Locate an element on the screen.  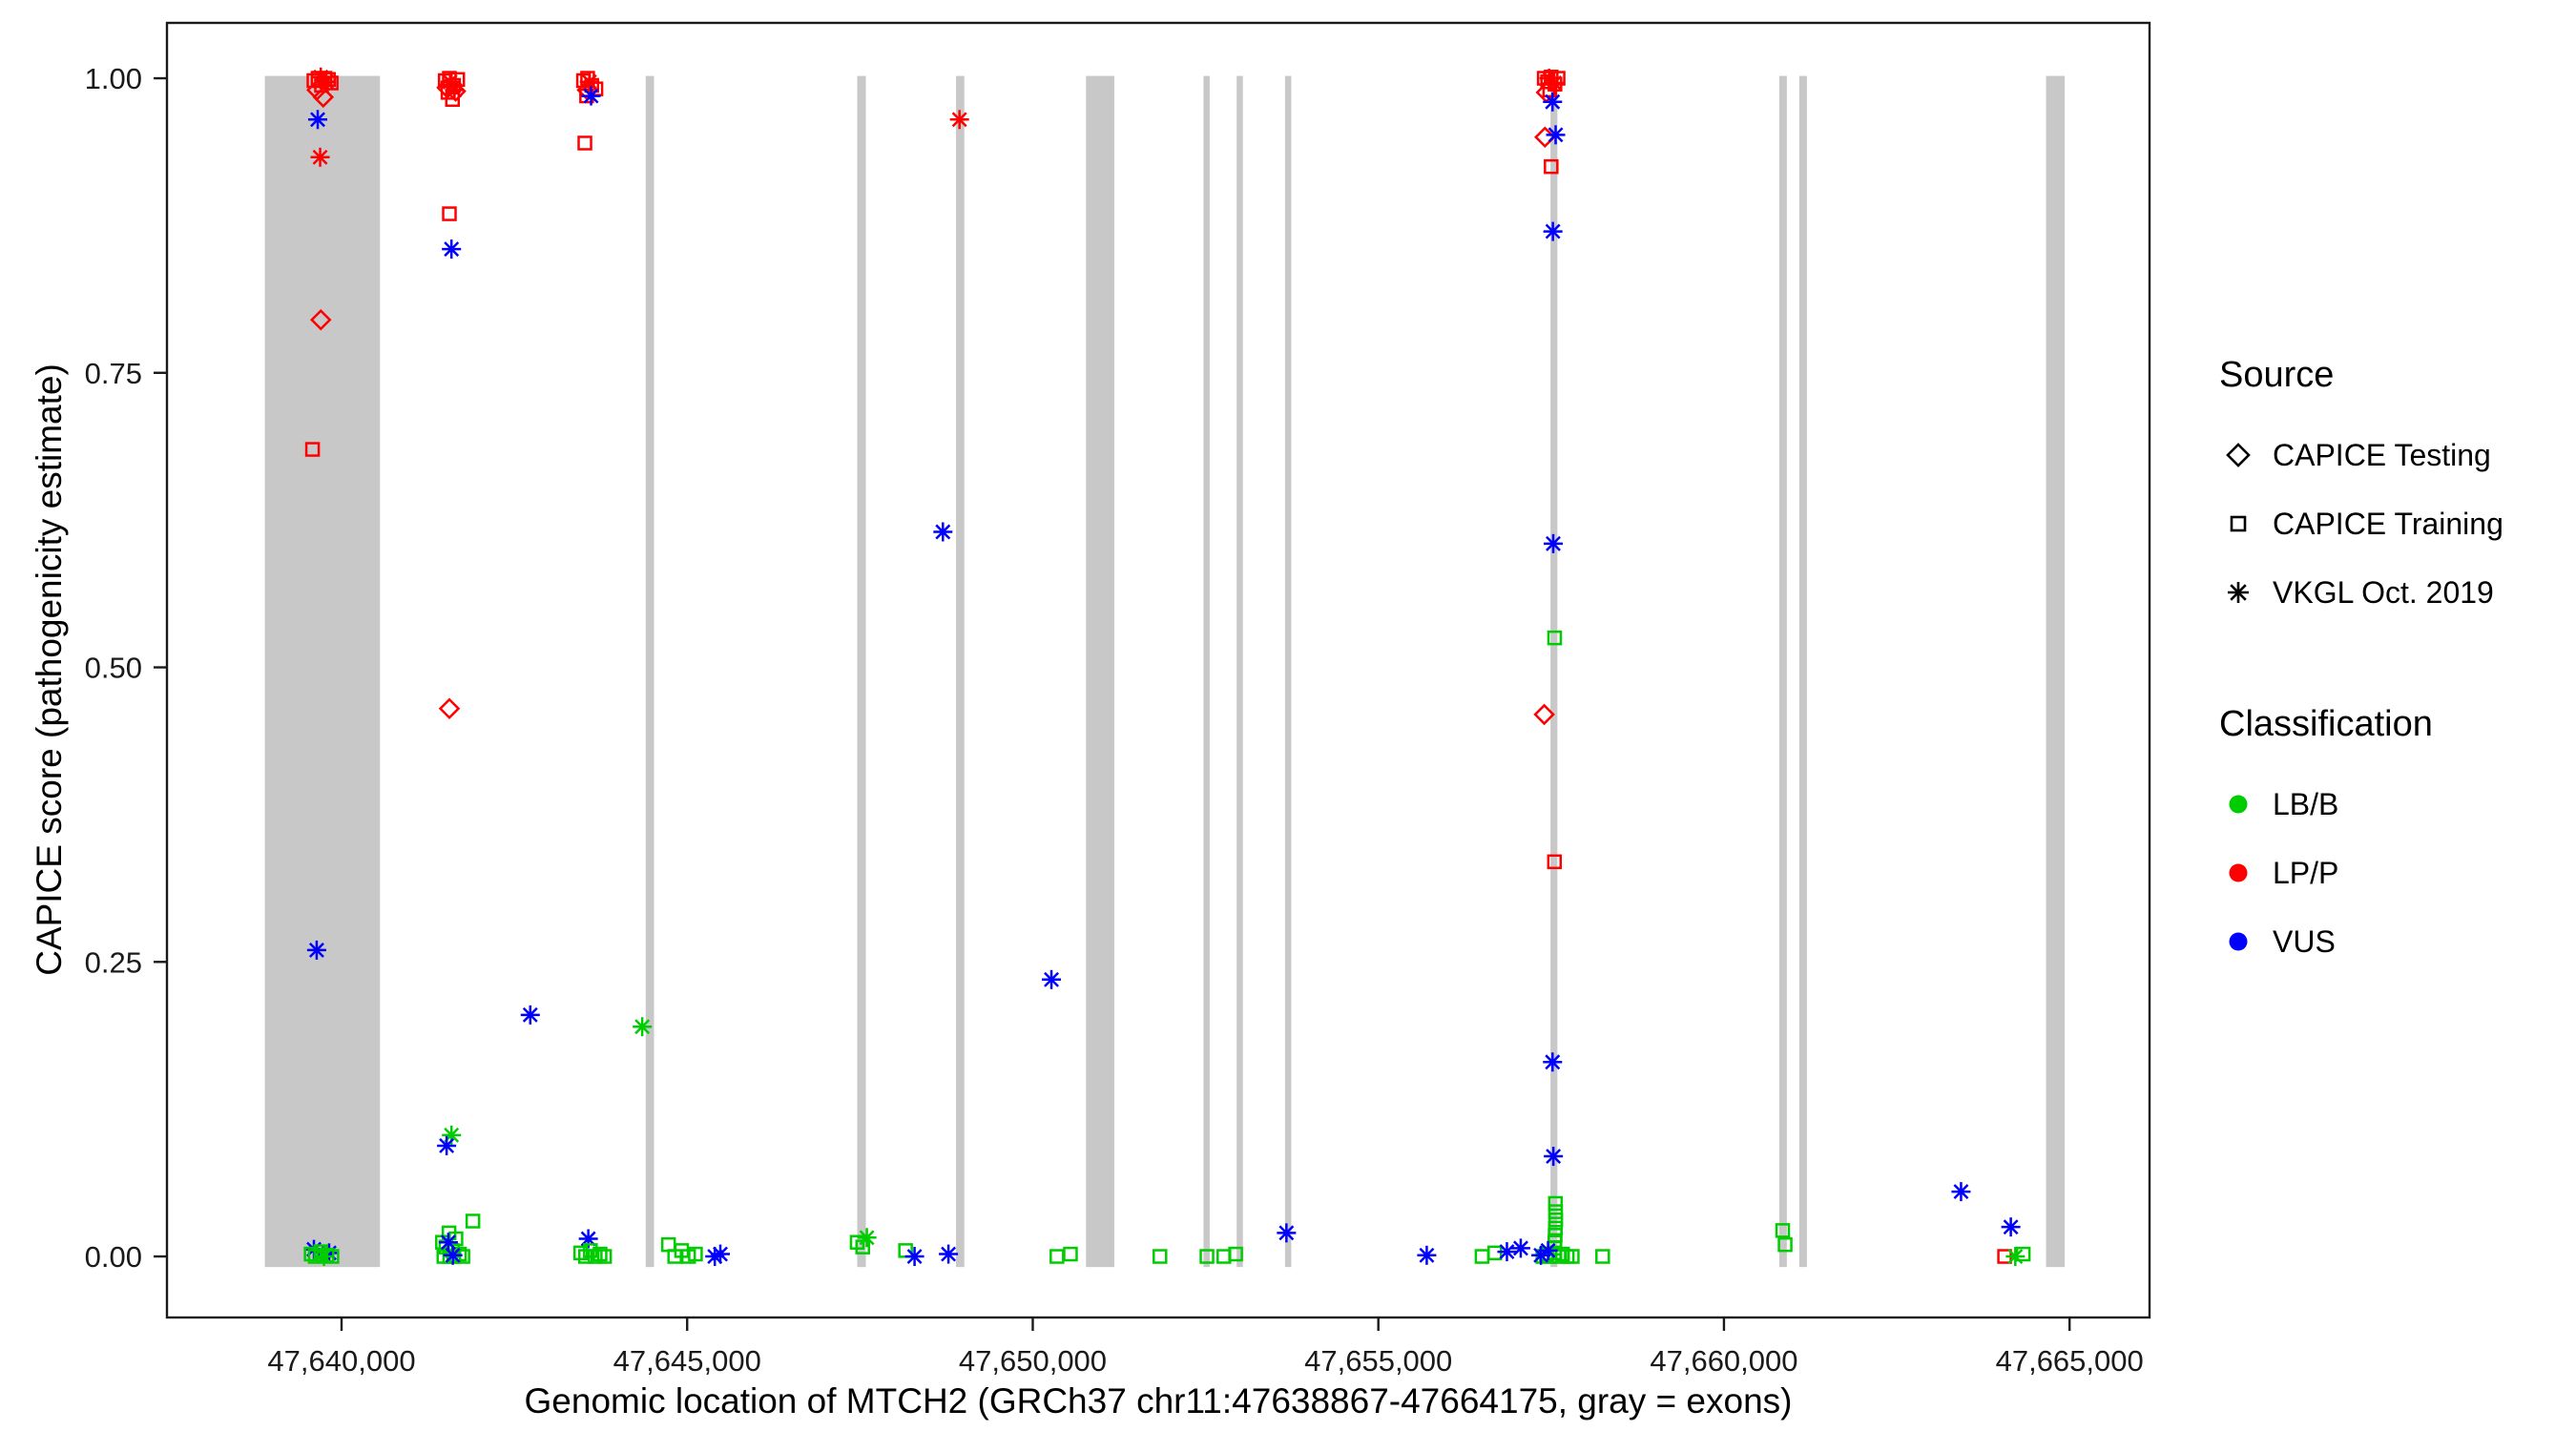
x-tick-label: 47,650,000 is located at coordinates (1033, 1361).